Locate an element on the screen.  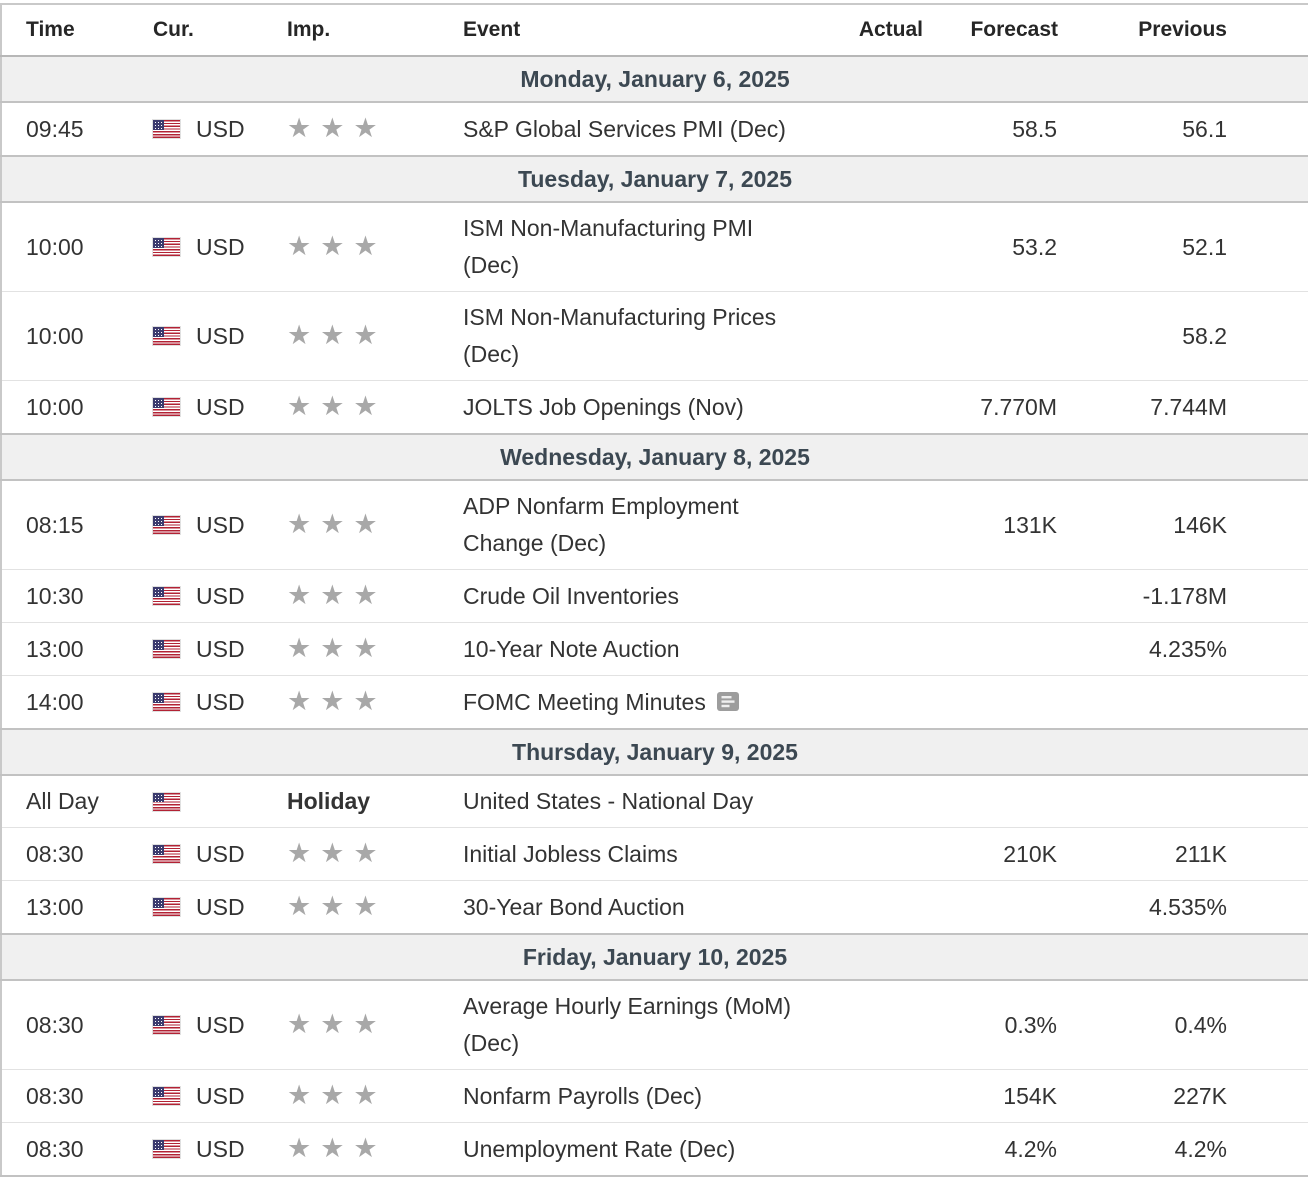
event-time: 08:15 is located at coordinates (65, 525).